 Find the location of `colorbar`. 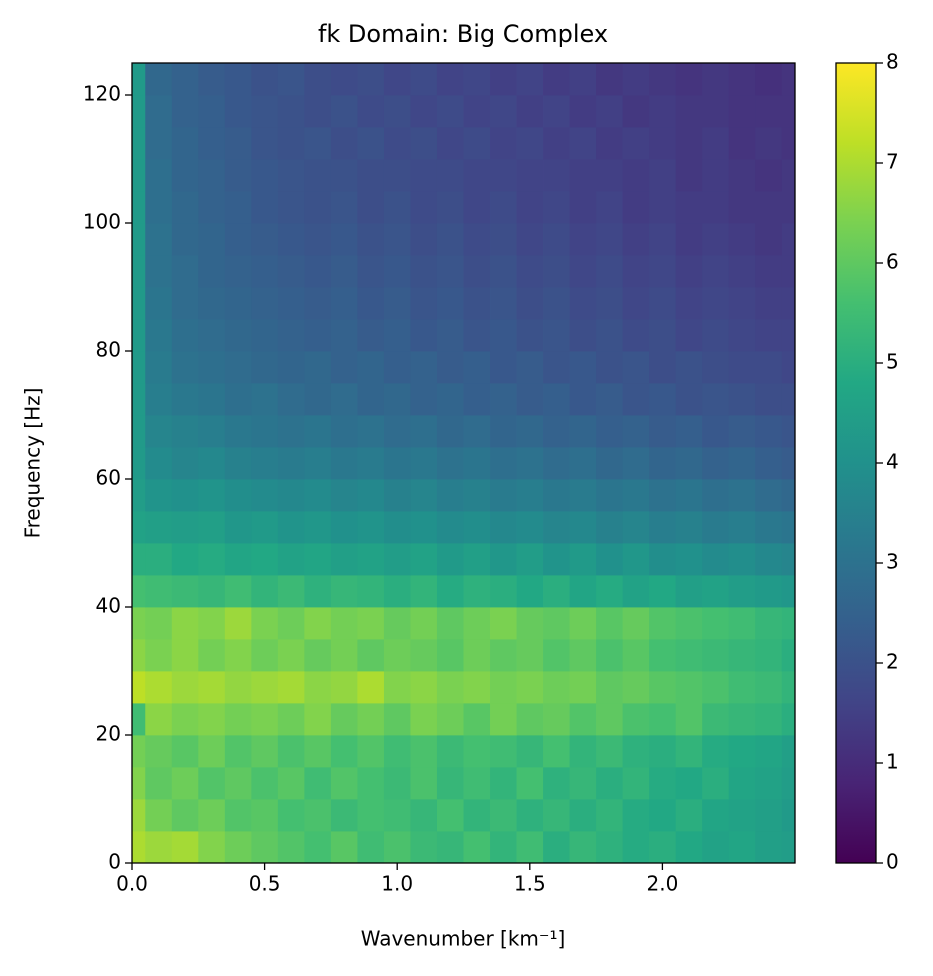

colorbar is located at coordinates (856, 463).